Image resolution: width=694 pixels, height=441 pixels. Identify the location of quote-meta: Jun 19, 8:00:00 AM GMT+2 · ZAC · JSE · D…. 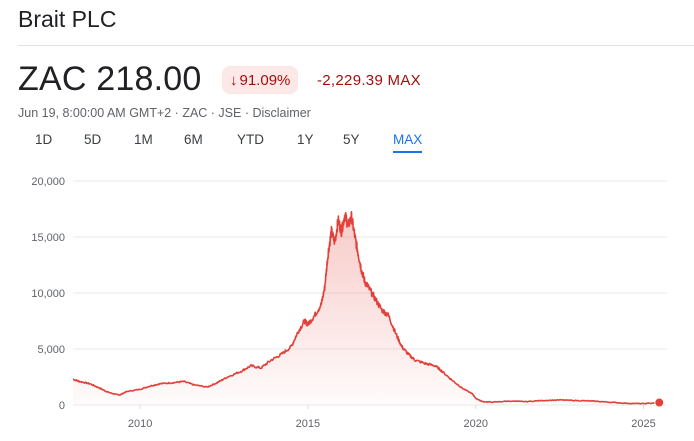
(164, 113).